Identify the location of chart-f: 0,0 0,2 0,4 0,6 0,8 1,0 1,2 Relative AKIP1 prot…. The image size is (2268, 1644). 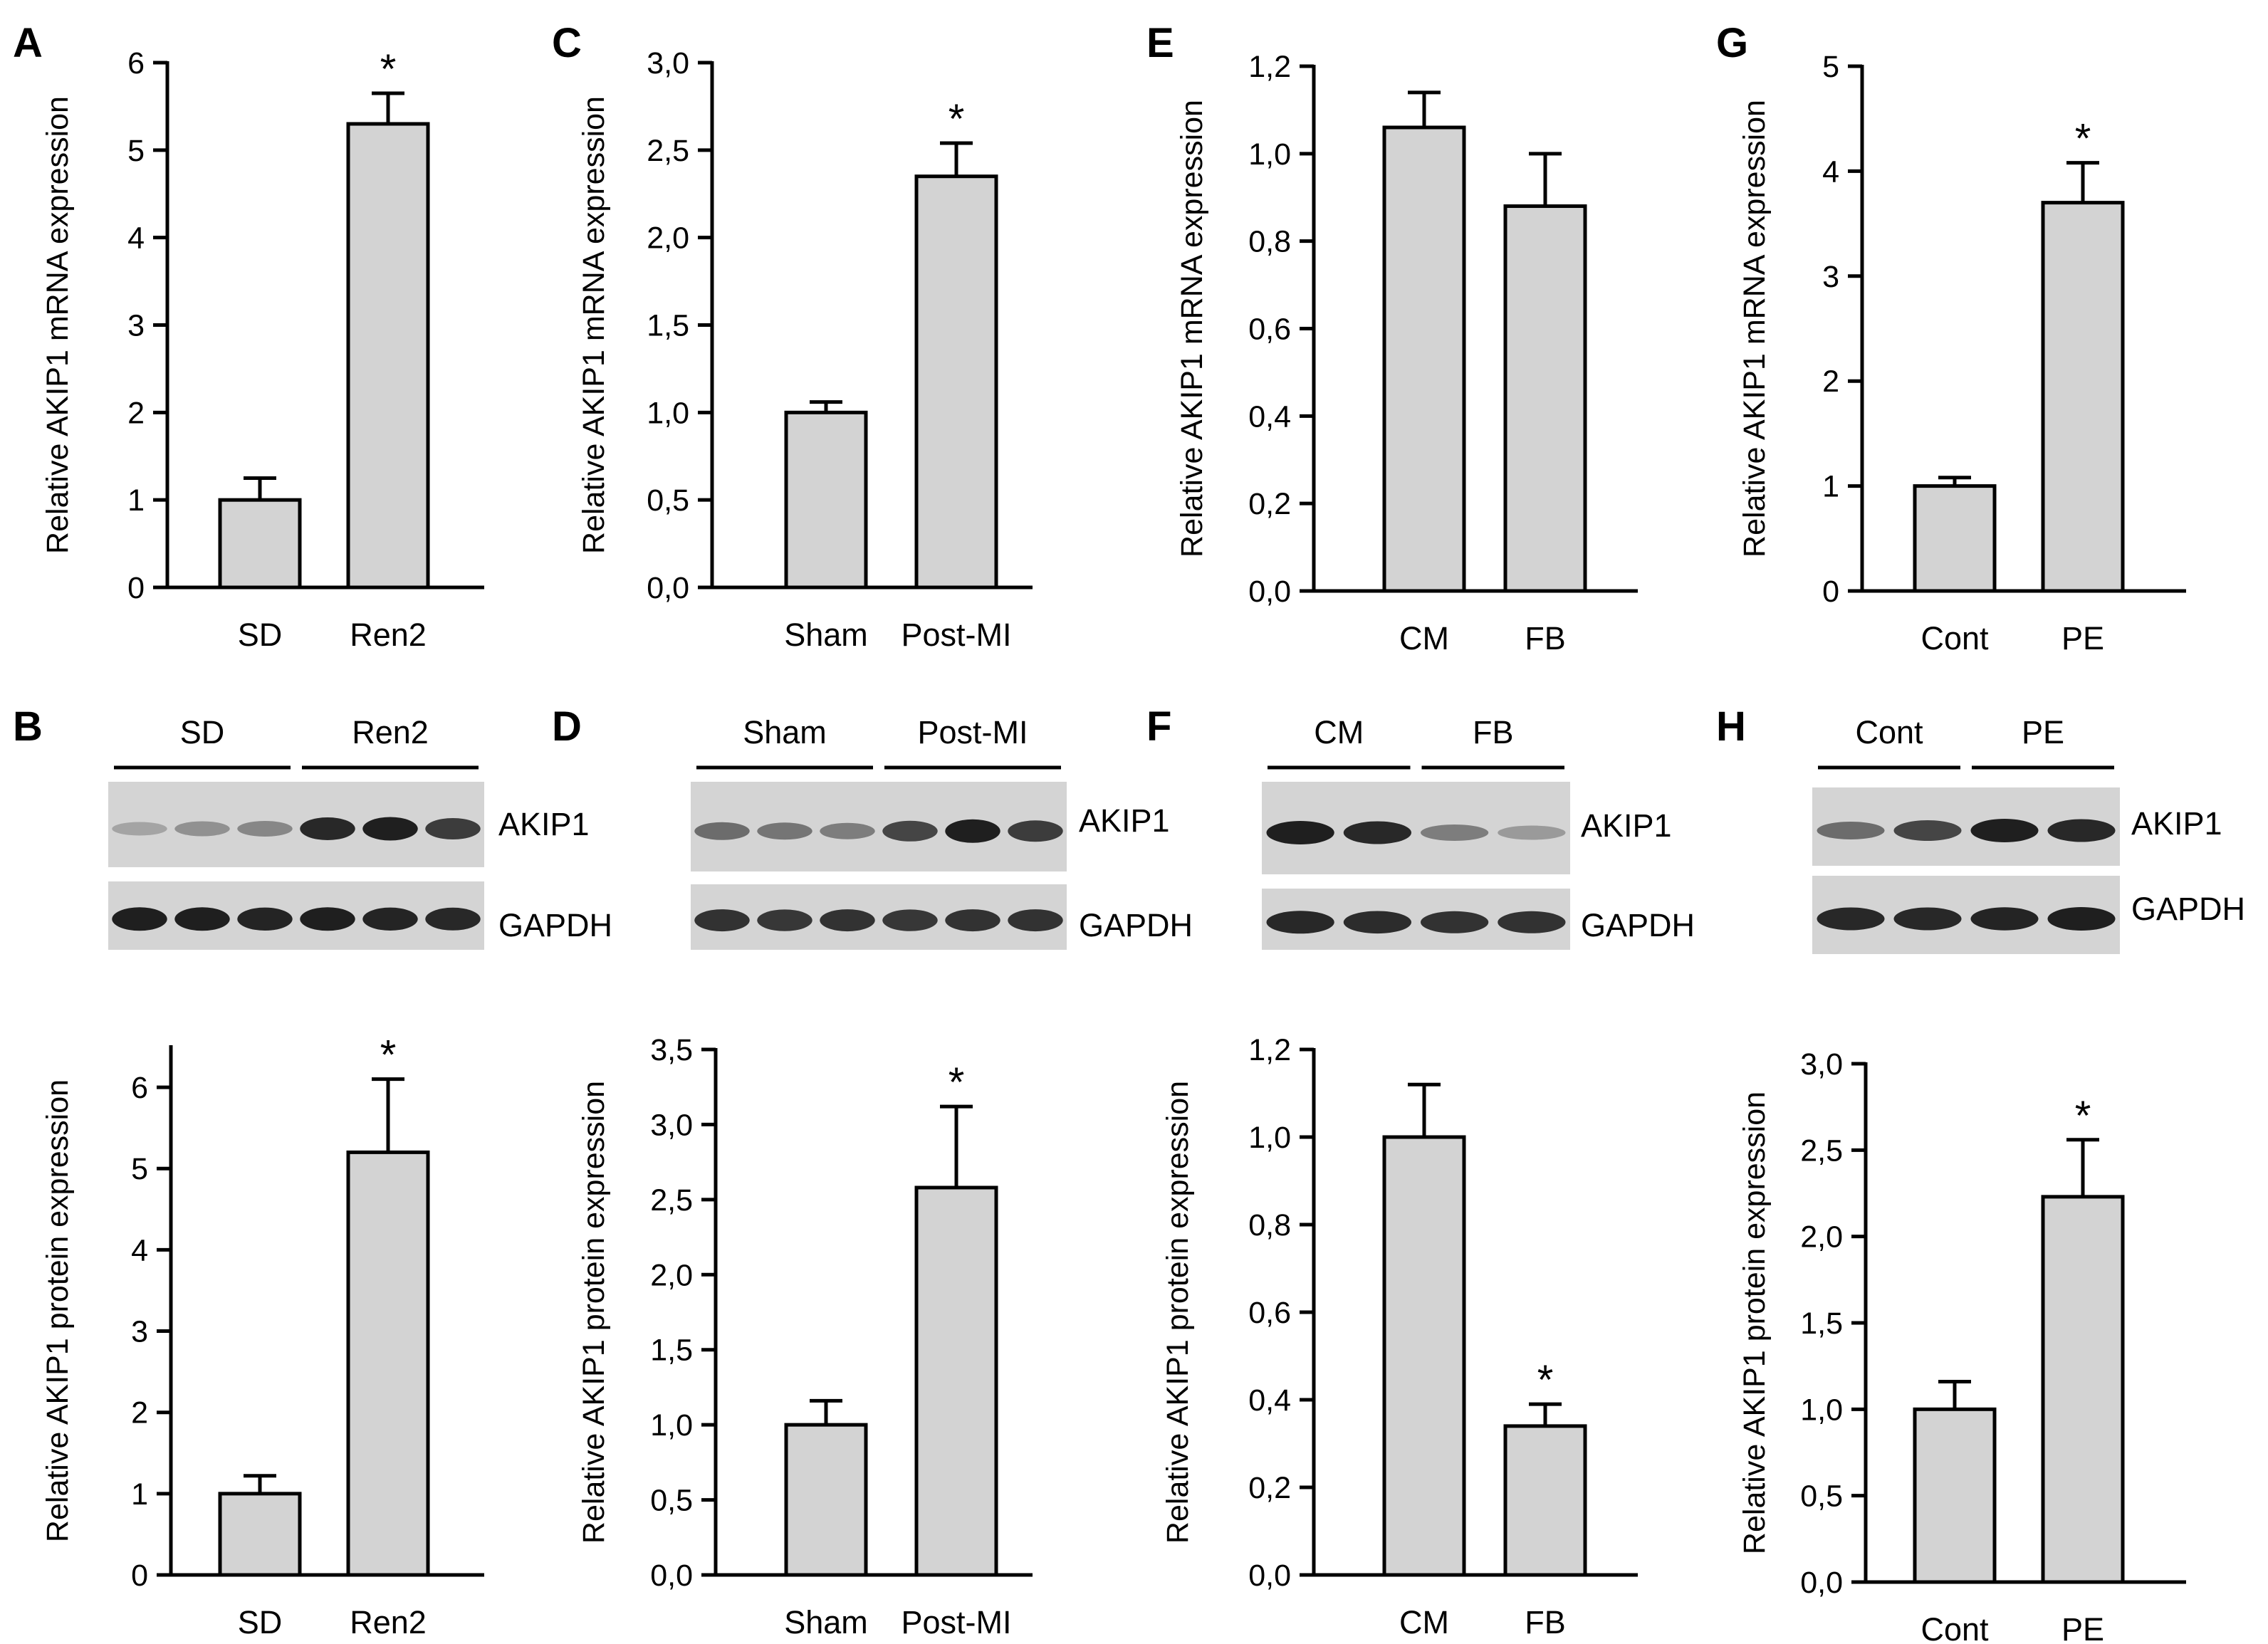
(1399, 1336).